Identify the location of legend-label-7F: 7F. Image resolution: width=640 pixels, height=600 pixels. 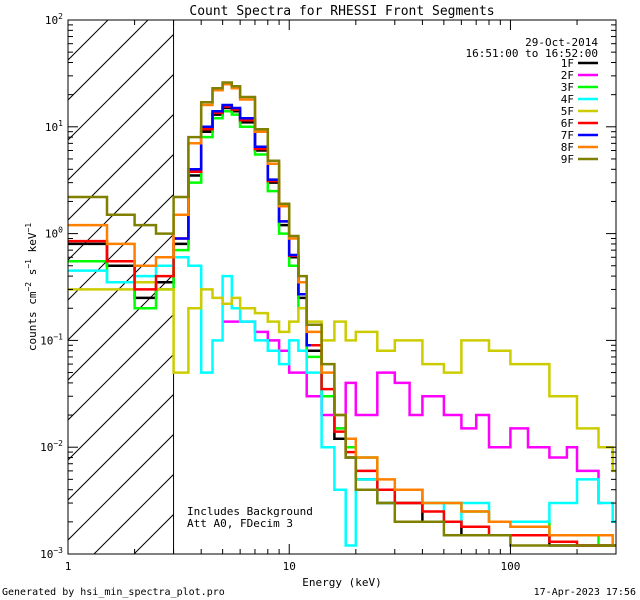
(567, 135).